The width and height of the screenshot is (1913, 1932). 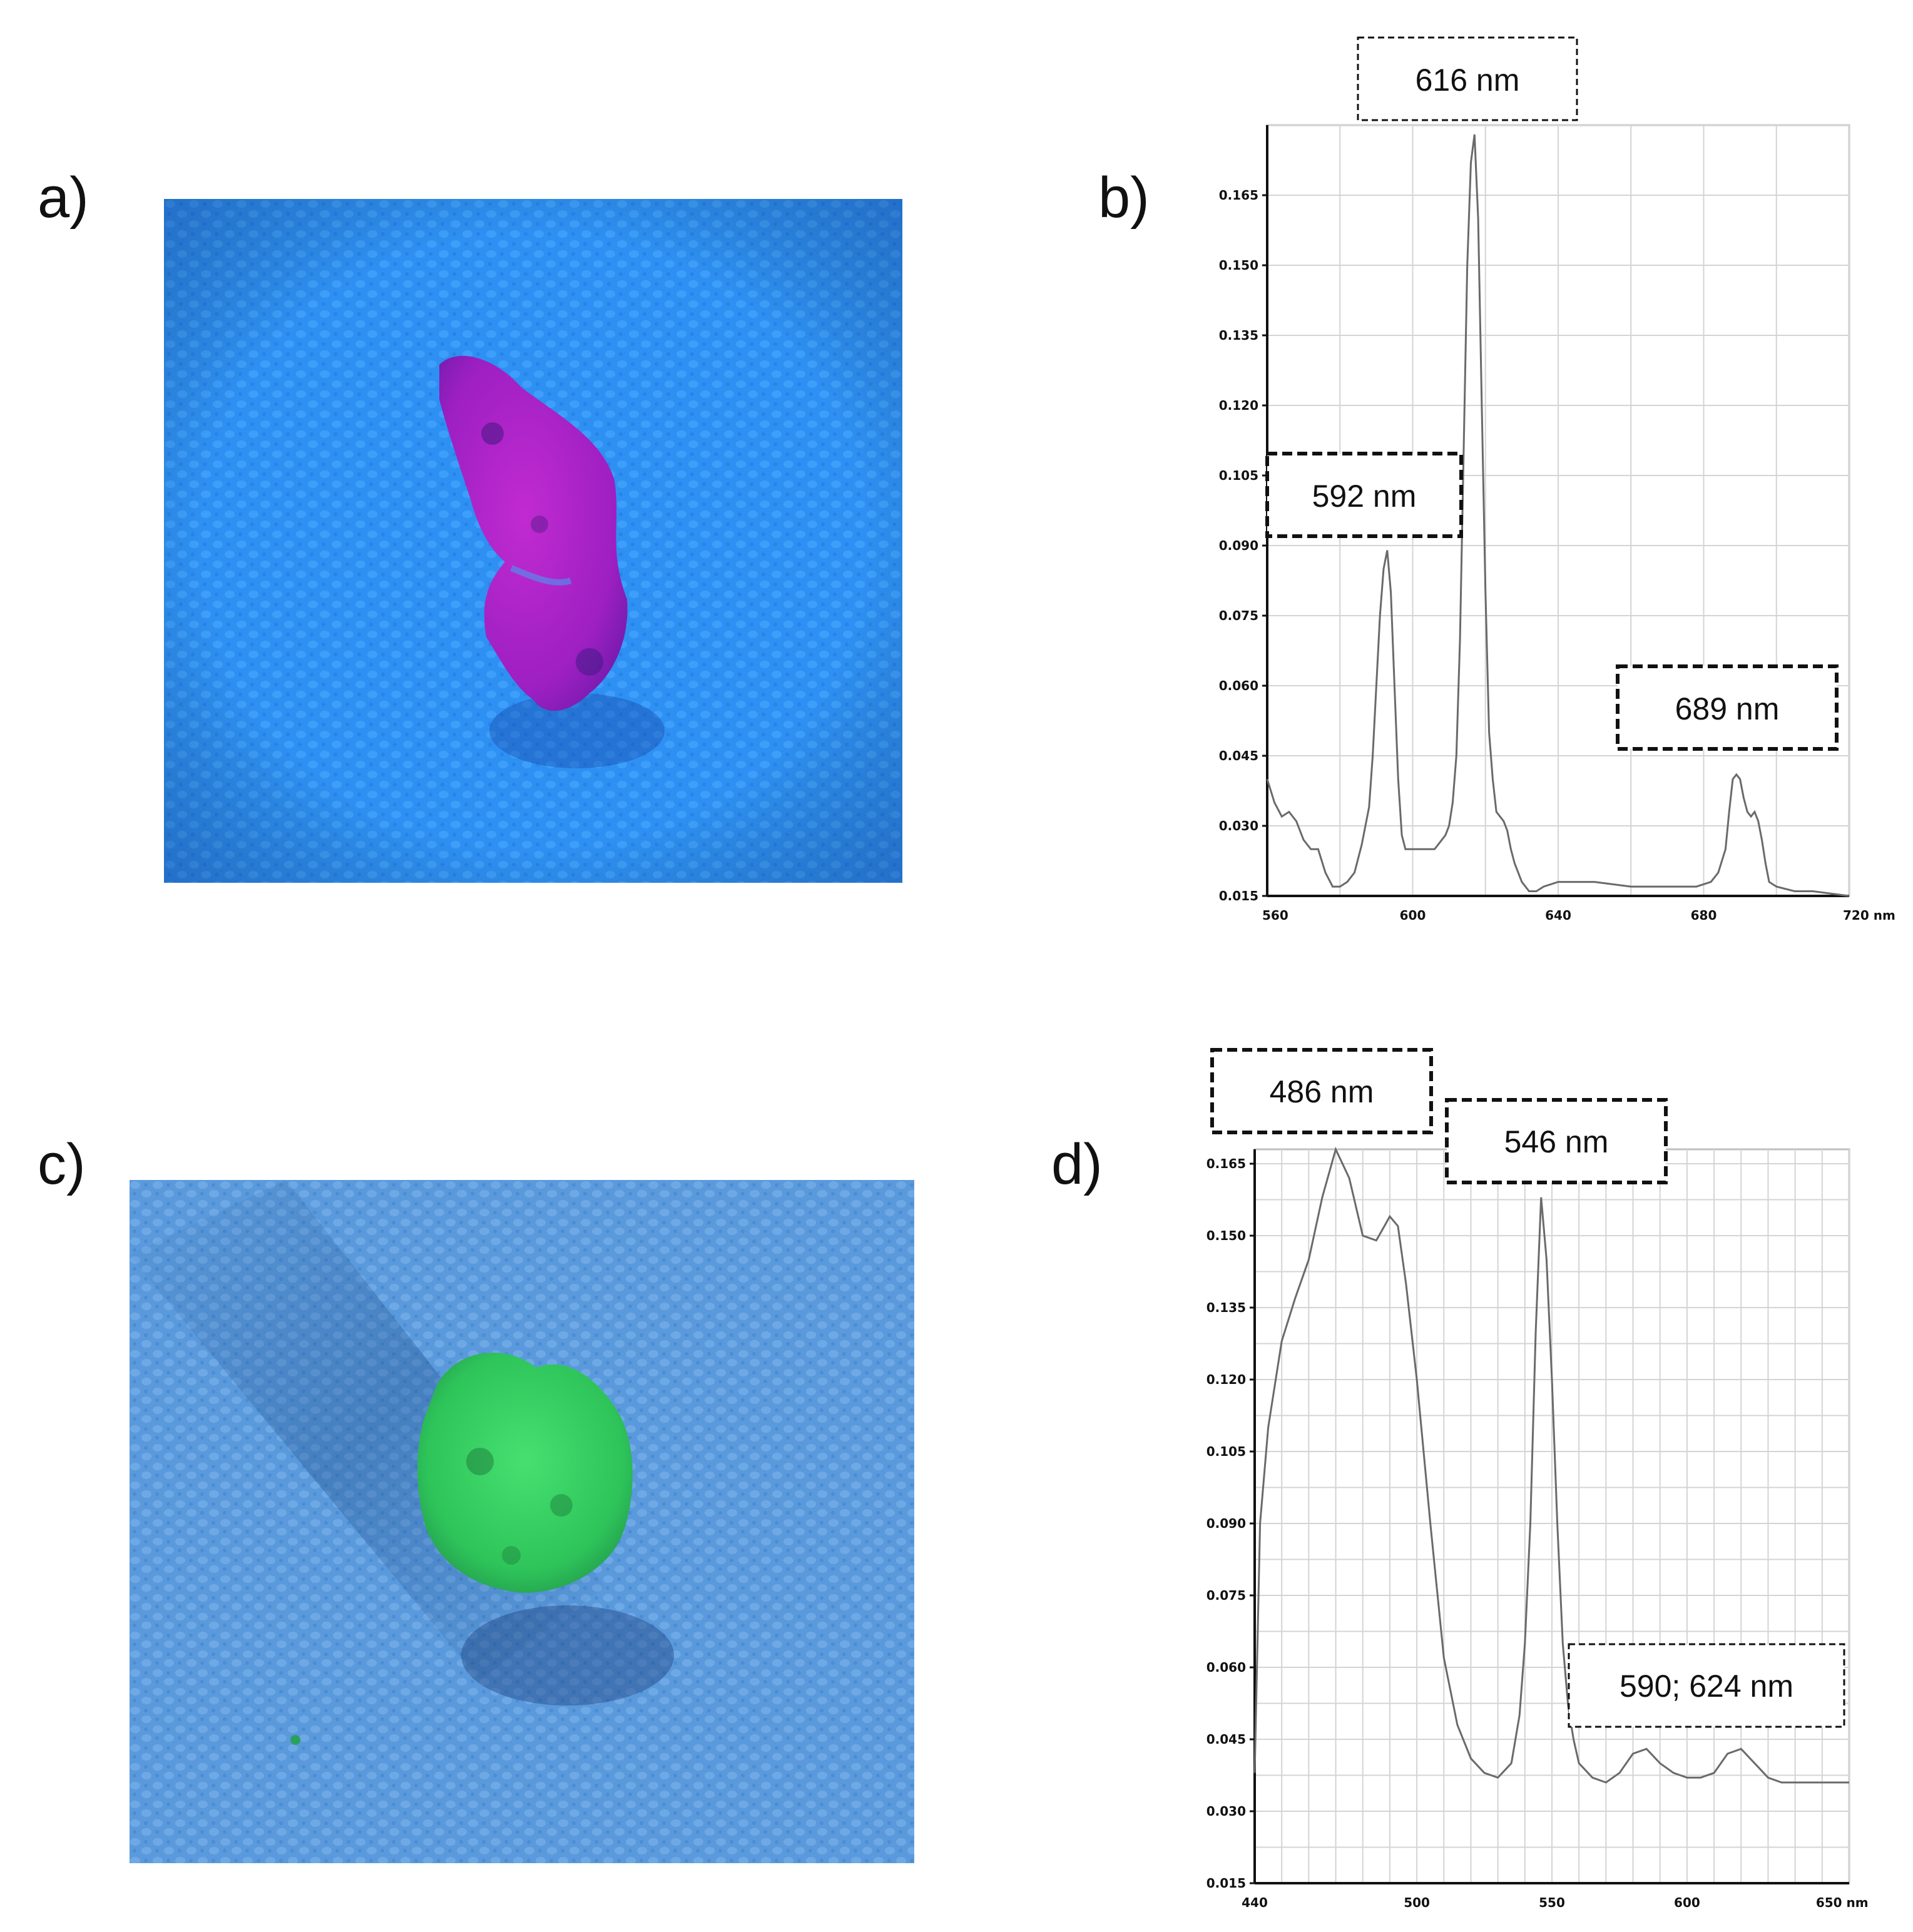 What do you see at coordinates (1226, 1452) in the screenshot?
I see `y-tick-label-d: 0.105` at bounding box center [1226, 1452].